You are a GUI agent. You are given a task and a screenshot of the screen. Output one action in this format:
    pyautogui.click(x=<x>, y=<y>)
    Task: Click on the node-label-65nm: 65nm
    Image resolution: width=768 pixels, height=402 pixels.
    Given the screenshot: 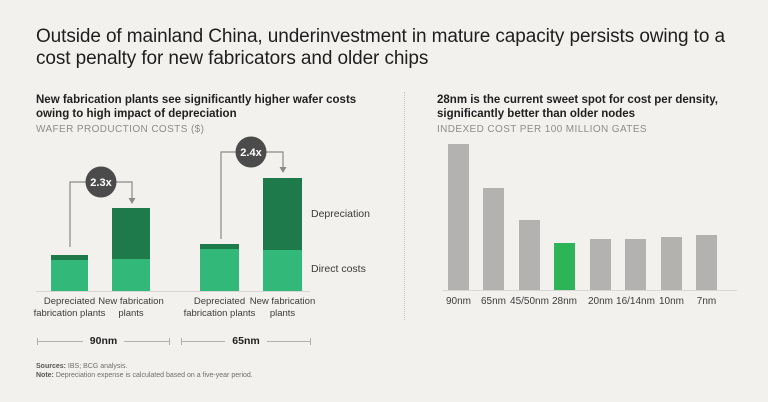 What is the action you would take?
    pyautogui.click(x=246, y=341)
    